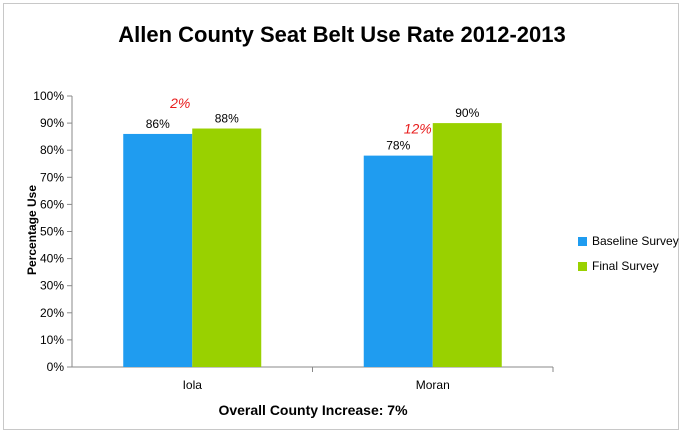  I want to click on y-tick-label: 0%, so click(56, 367).